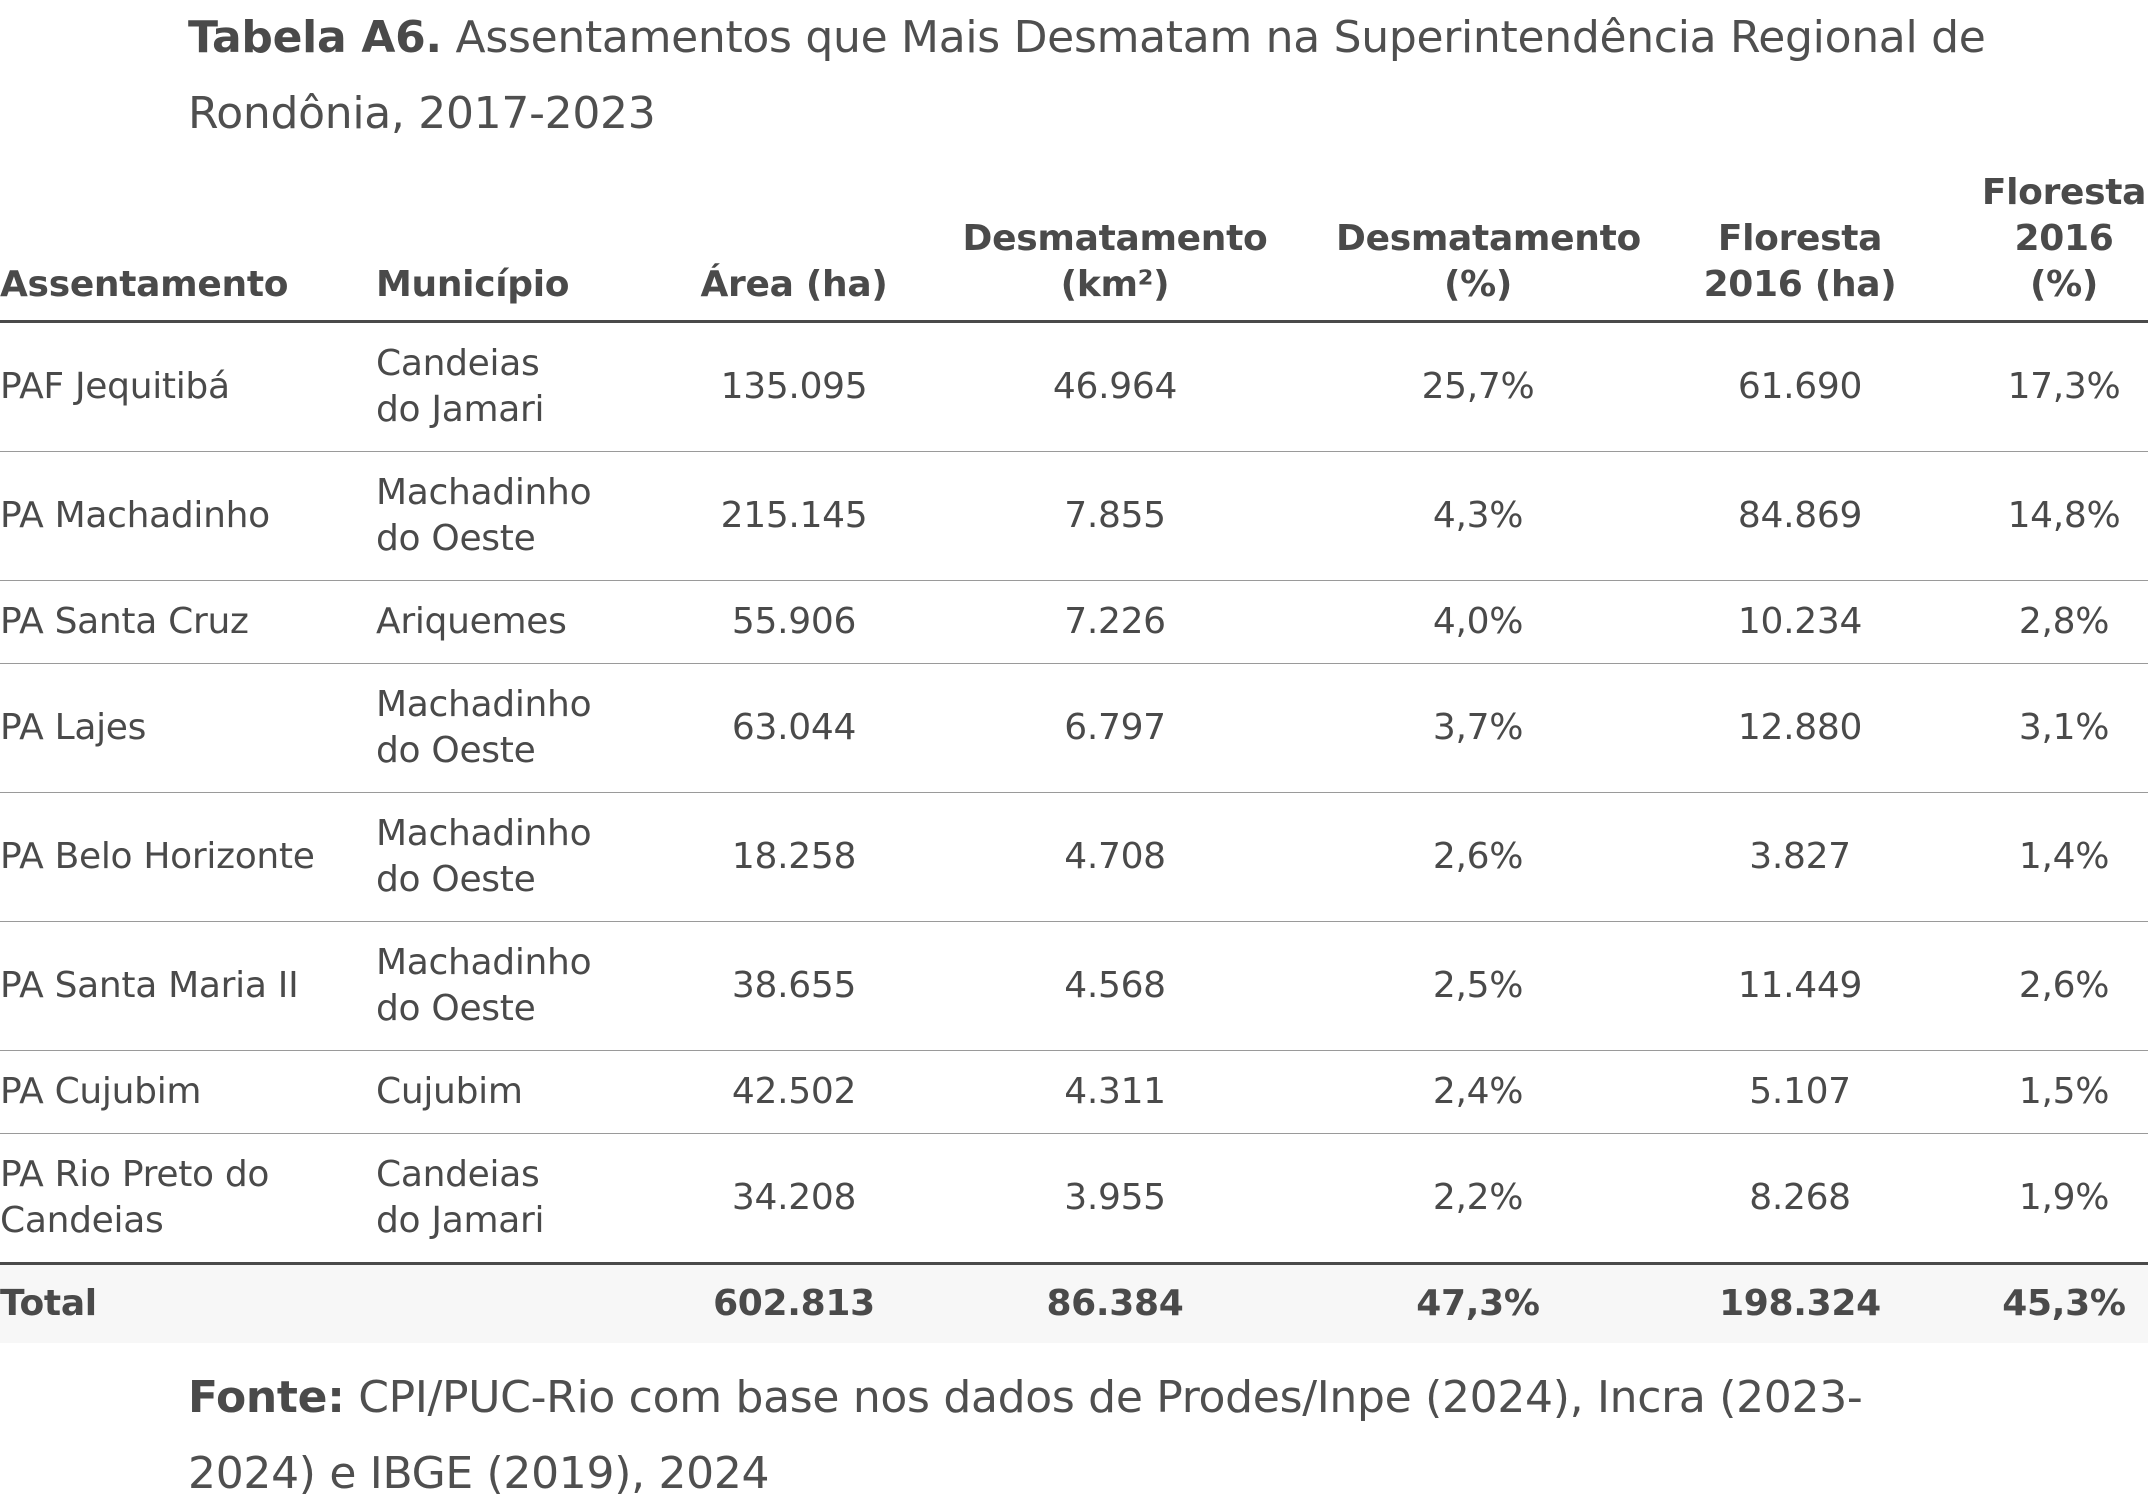 This screenshot has height=1512, width=2148. What do you see at coordinates (1115, 728) in the screenshot?
I see `cell-desmatamento-km2: 6.797` at bounding box center [1115, 728].